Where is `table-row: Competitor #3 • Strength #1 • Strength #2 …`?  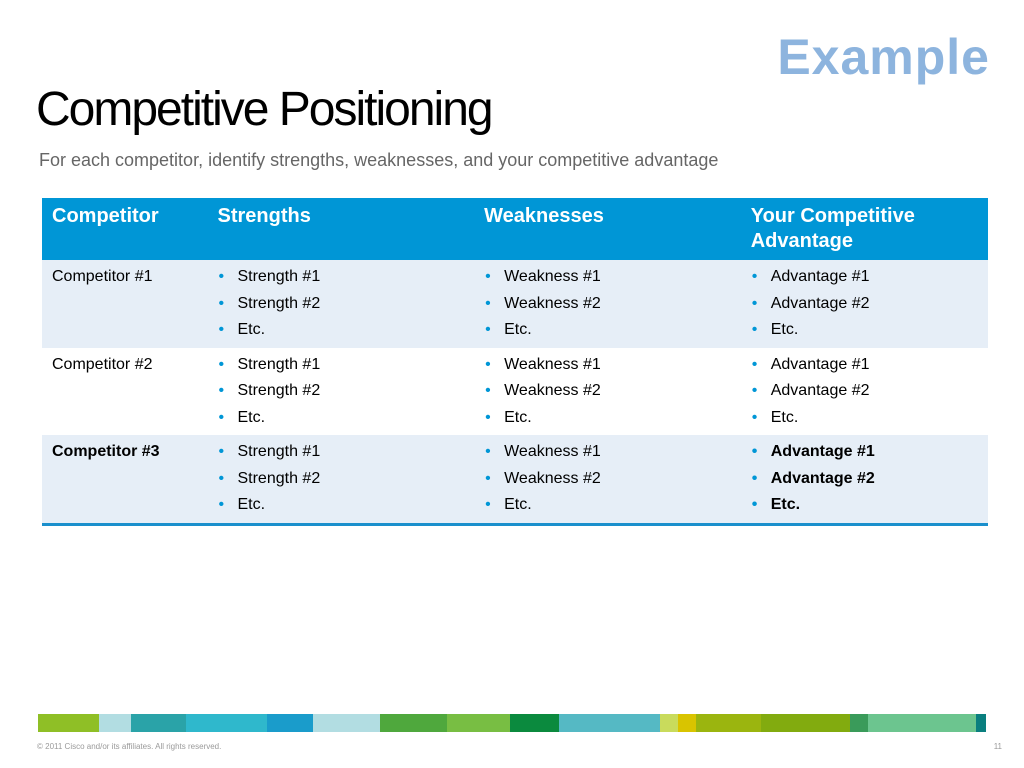
table-row: Competitor #3 • Strength #1 • Strength #2 … is located at coordinates (515, 479).